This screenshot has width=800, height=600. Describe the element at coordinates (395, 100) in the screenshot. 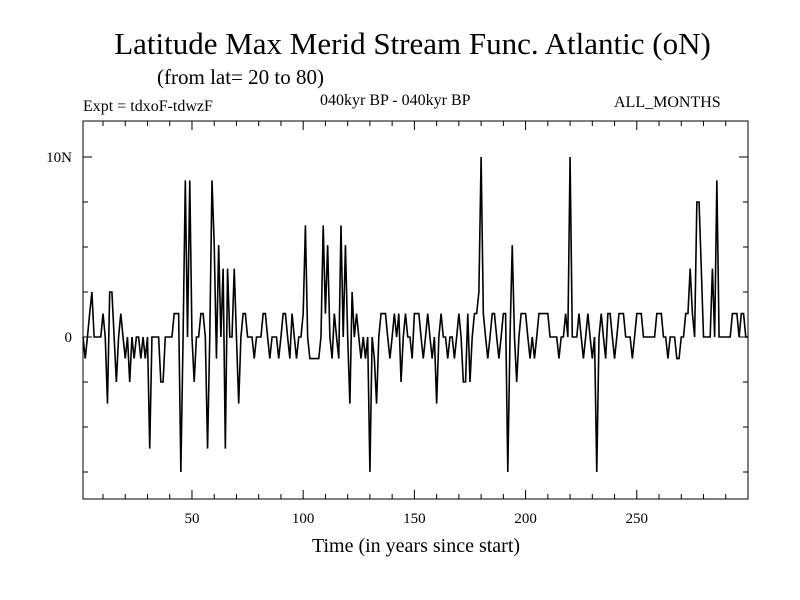

I see `period-label: 040kyr BP - 040kyr BP` at that location.